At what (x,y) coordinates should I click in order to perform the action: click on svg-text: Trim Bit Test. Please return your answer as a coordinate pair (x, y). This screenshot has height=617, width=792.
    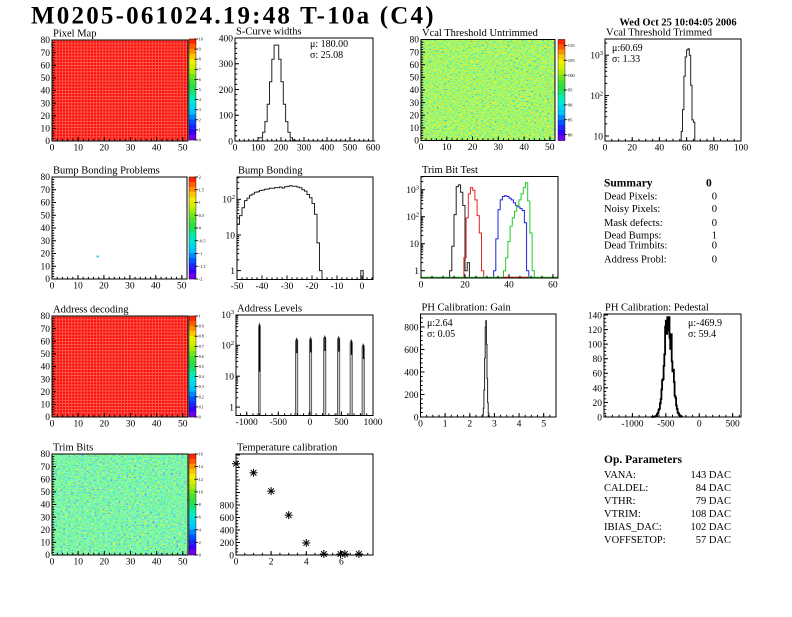
    Looking at the image, I should click on (450, 170).